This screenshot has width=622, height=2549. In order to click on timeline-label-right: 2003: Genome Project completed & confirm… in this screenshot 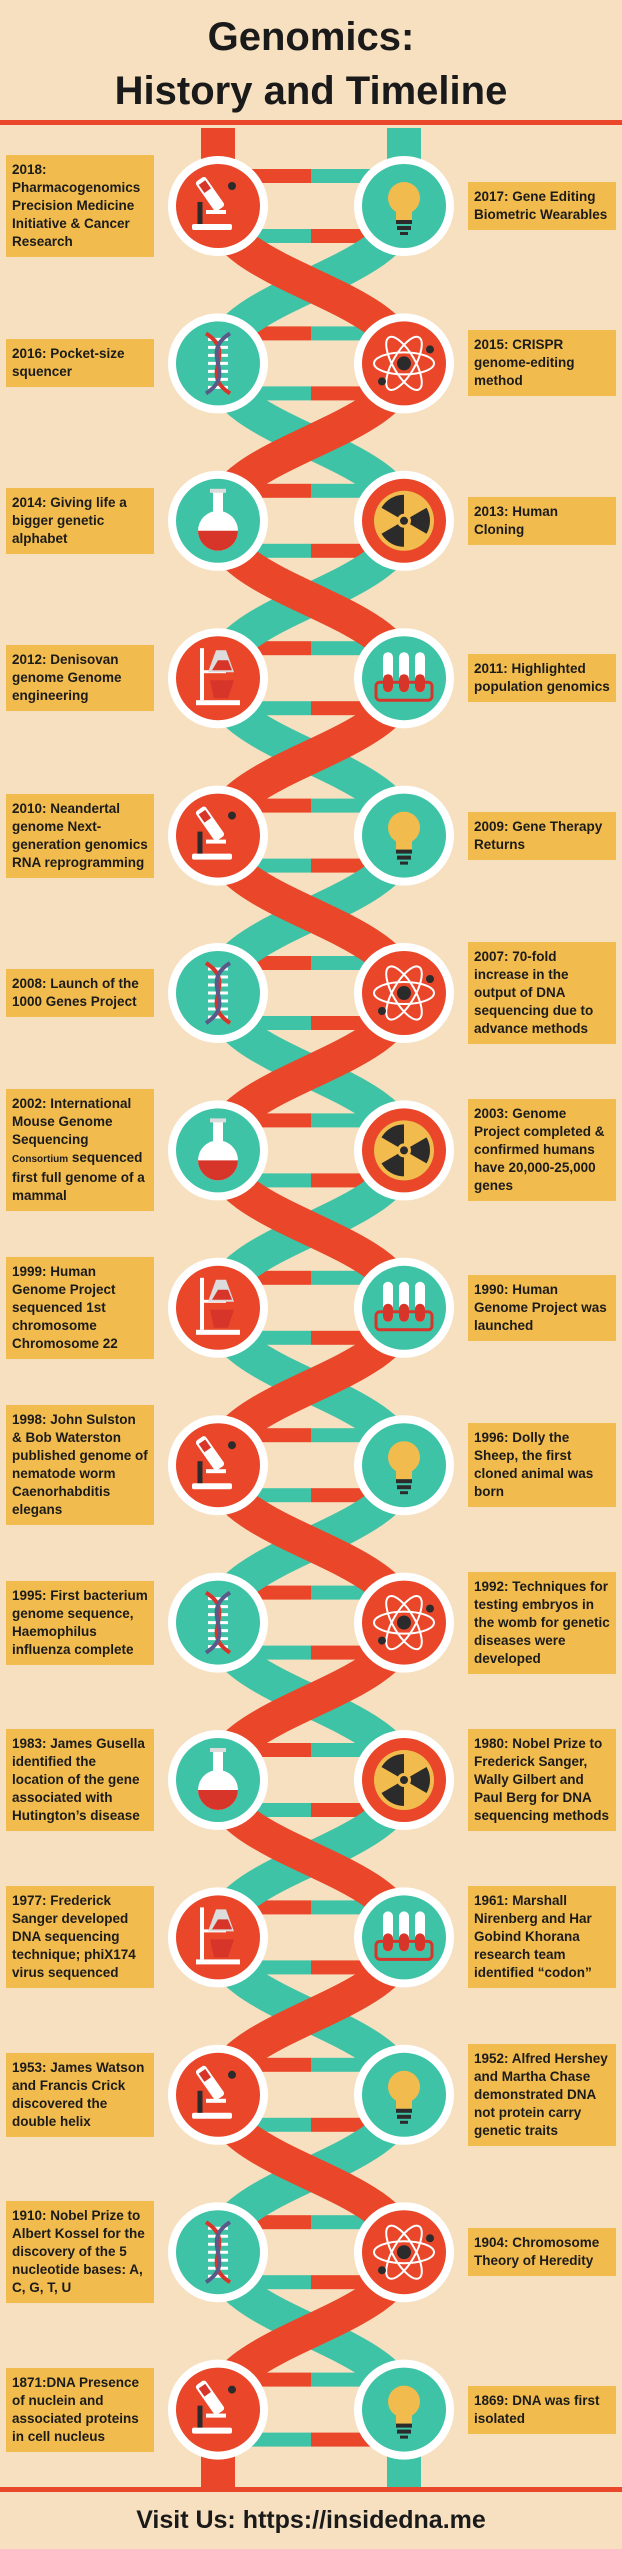, I will do `click(542, 1150)`.